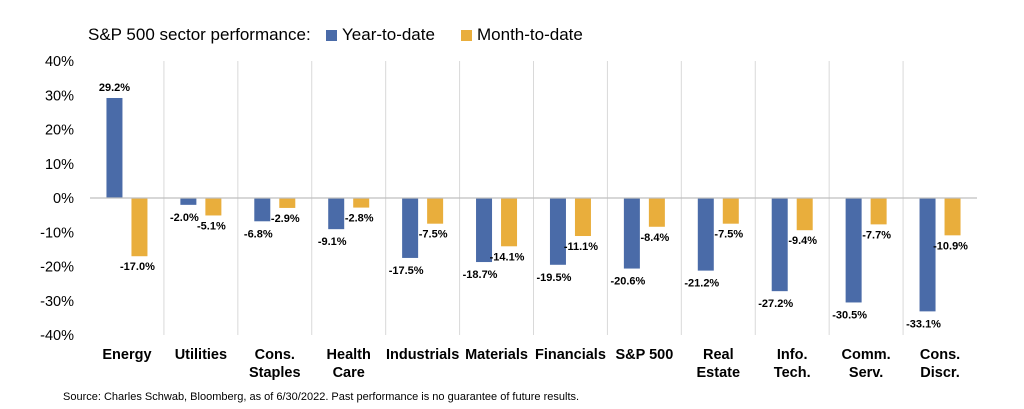 The image size is (1024, 409). I want to click on x-category-label: S&P 500, so click(644, 355).